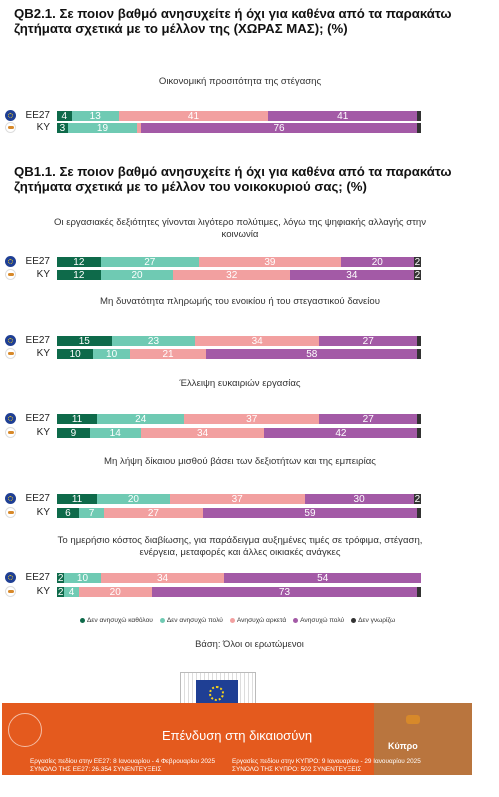 This screenshot has height=797, width=499. Describe the element at coordinates (25, 730) in the screenshot. I see `justice-scale-icon` at that location.